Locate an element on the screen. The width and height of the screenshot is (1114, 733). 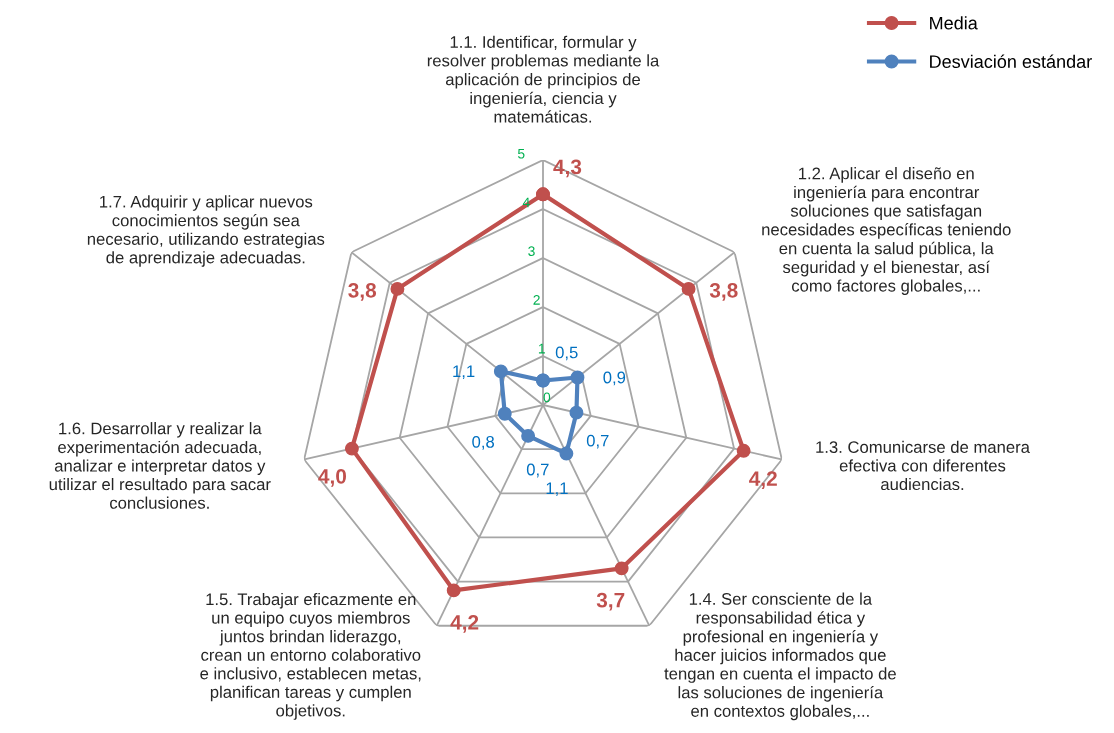
y-tick-label: 5 is located at coordinates (521, 153).